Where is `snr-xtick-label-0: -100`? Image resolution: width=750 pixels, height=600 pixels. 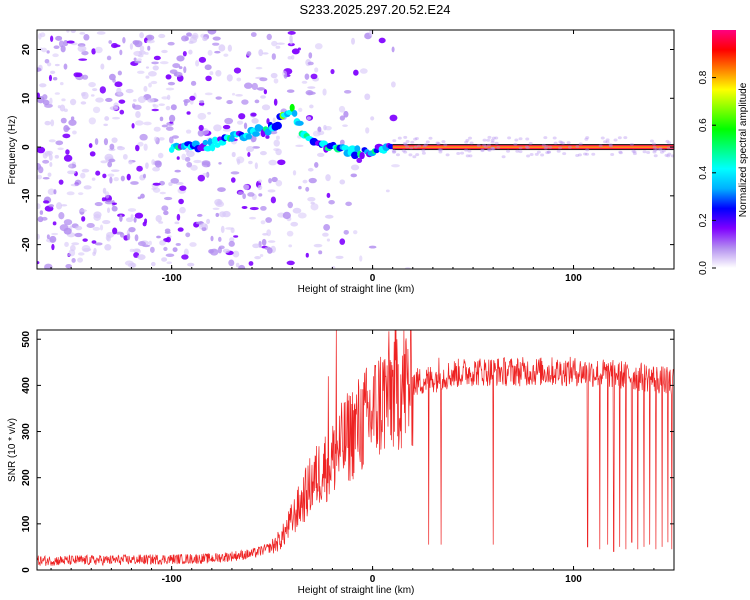
snr-xtick-label-0: -100 is located at coordinates (172, 579).